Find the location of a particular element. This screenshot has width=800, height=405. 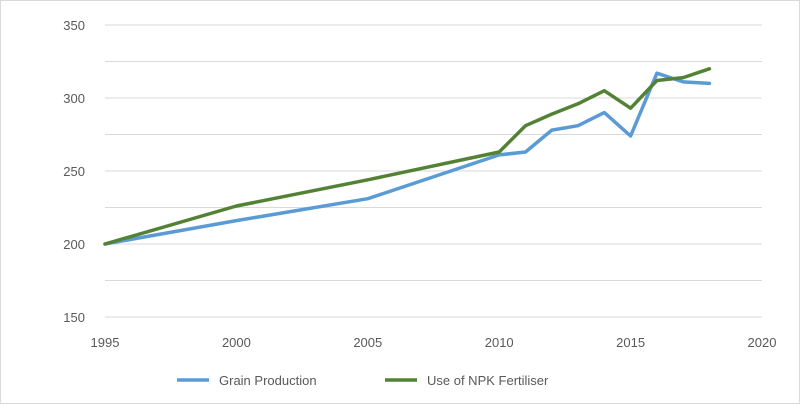

y-axis-tick-labels: 150 200 250 300 350 is located at coordinates (74, 171).